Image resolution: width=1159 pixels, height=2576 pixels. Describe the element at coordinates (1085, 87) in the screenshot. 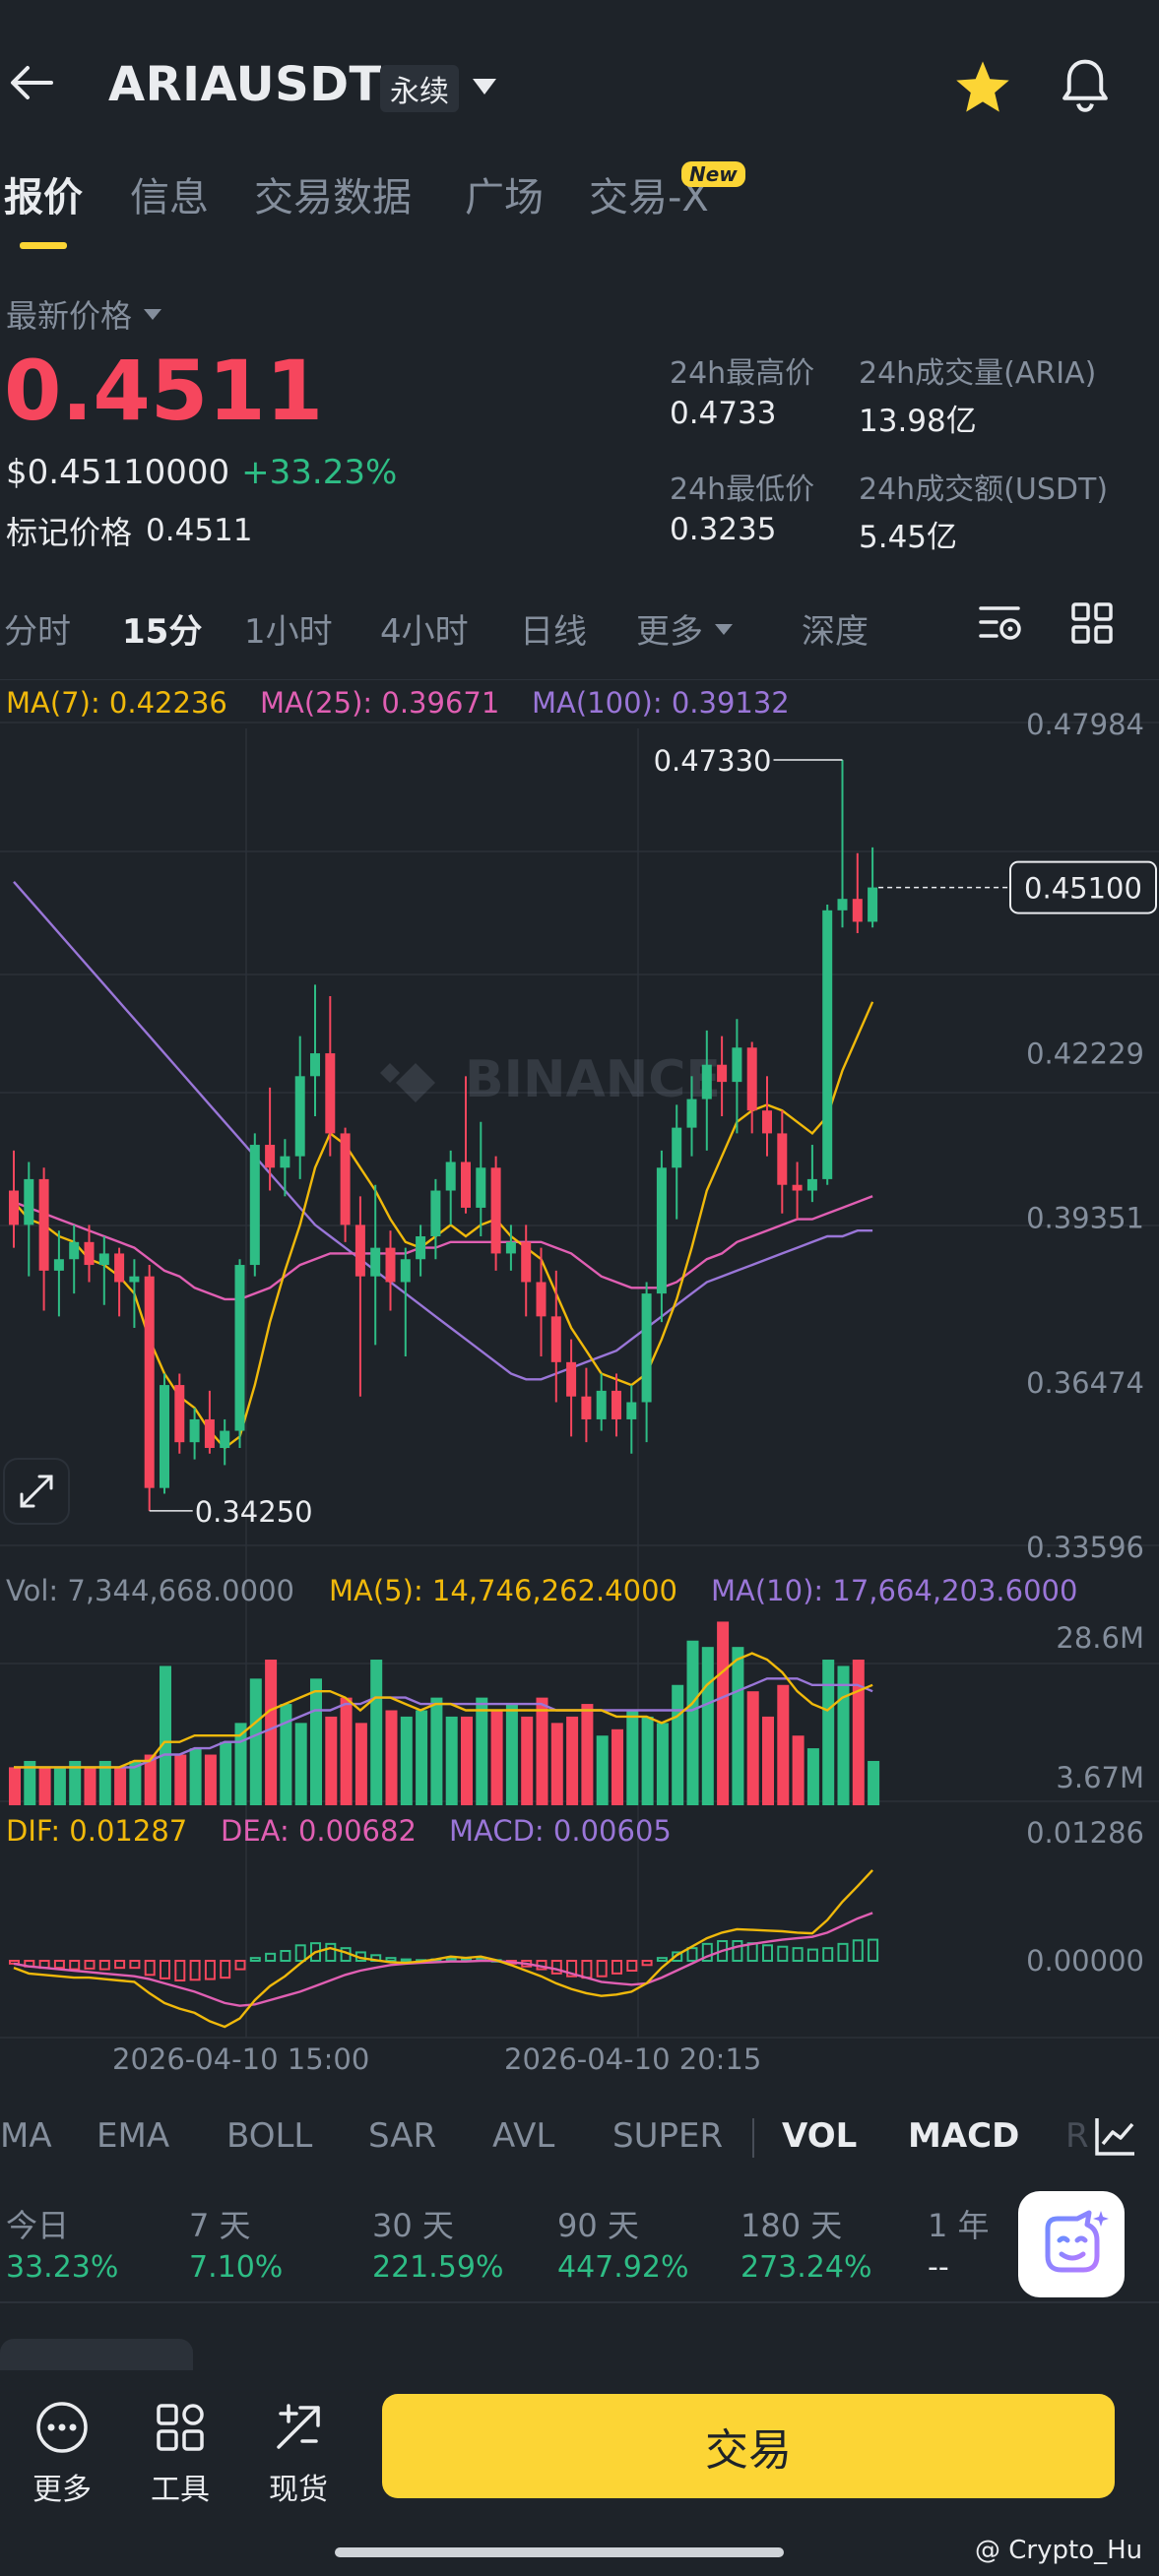

I see `bell-icon` at that location.